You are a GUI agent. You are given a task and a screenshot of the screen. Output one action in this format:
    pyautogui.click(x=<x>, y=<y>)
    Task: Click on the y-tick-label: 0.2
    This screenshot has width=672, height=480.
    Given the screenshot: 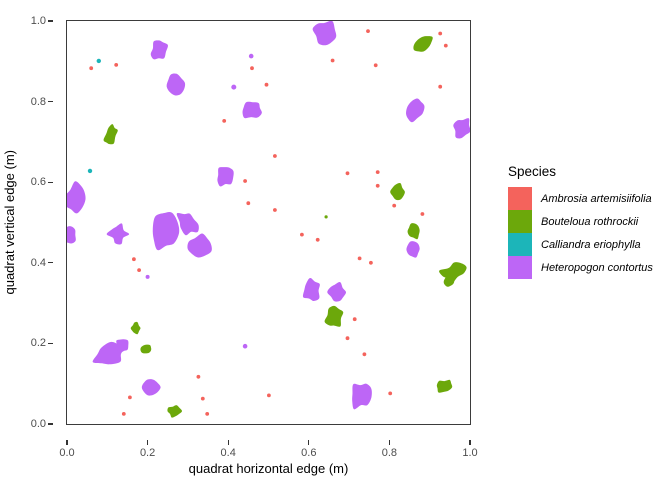 What is the action you would take?
    pyautogui.click(x=38, y=343)
    